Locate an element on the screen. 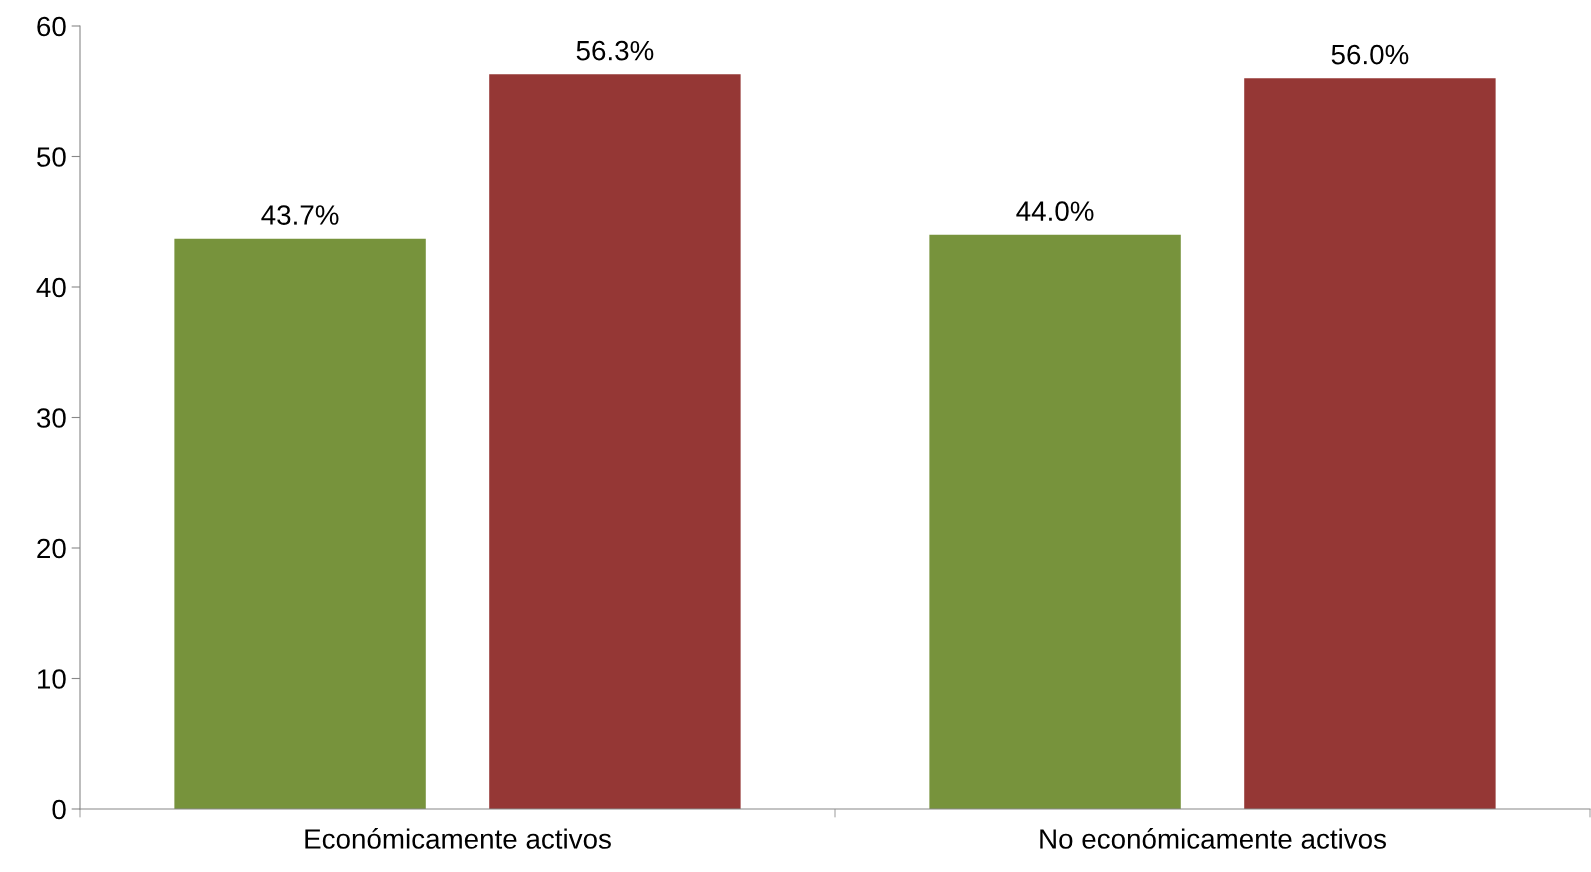 This screenshot has width=1591, height=872. y-tick-label: 60 is located at coordinates (51, 26).